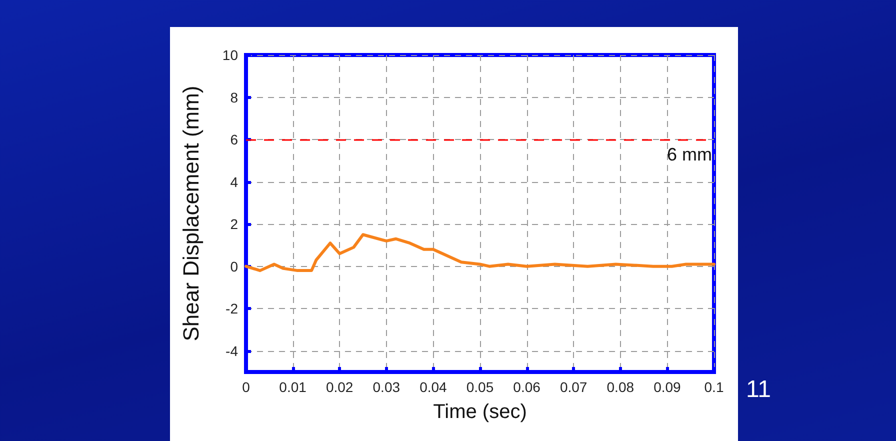 The width and height of the screenshot is (896, 441). What do you see at coordinates (340, 387) in the screenshot?
I see `x-tick-label: 0.02` at bounding box center [340, 387].